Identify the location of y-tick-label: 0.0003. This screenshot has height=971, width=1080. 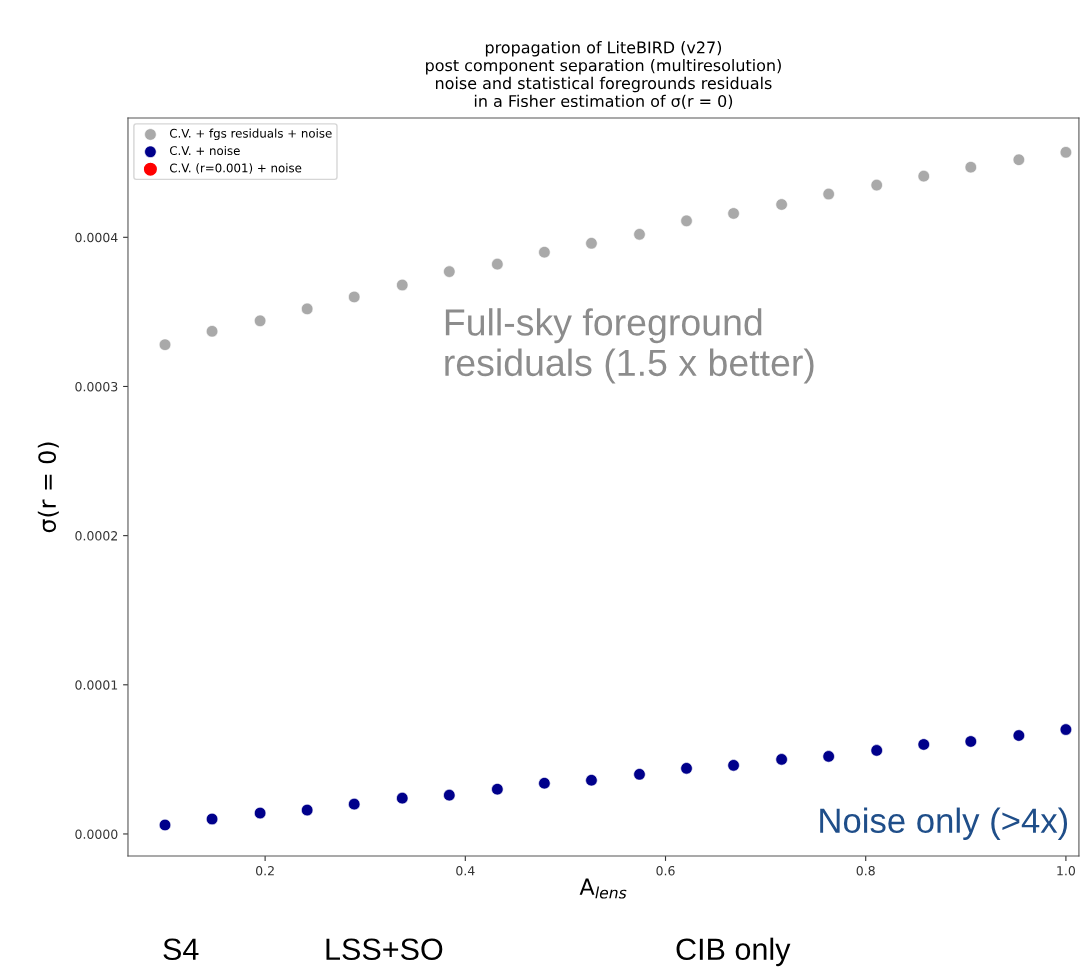
(96, 386).